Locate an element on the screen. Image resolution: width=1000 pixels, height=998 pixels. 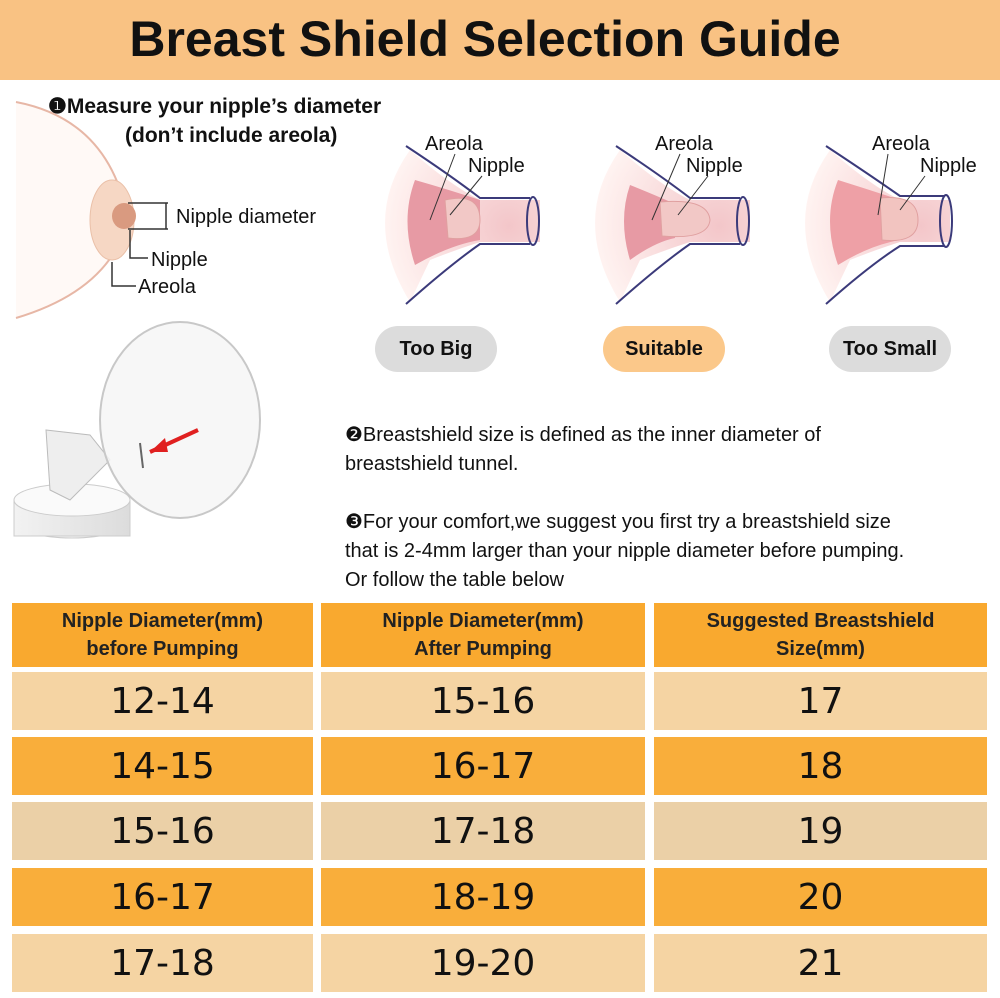
table-cell: 19 is located at coordinates (820, 831).